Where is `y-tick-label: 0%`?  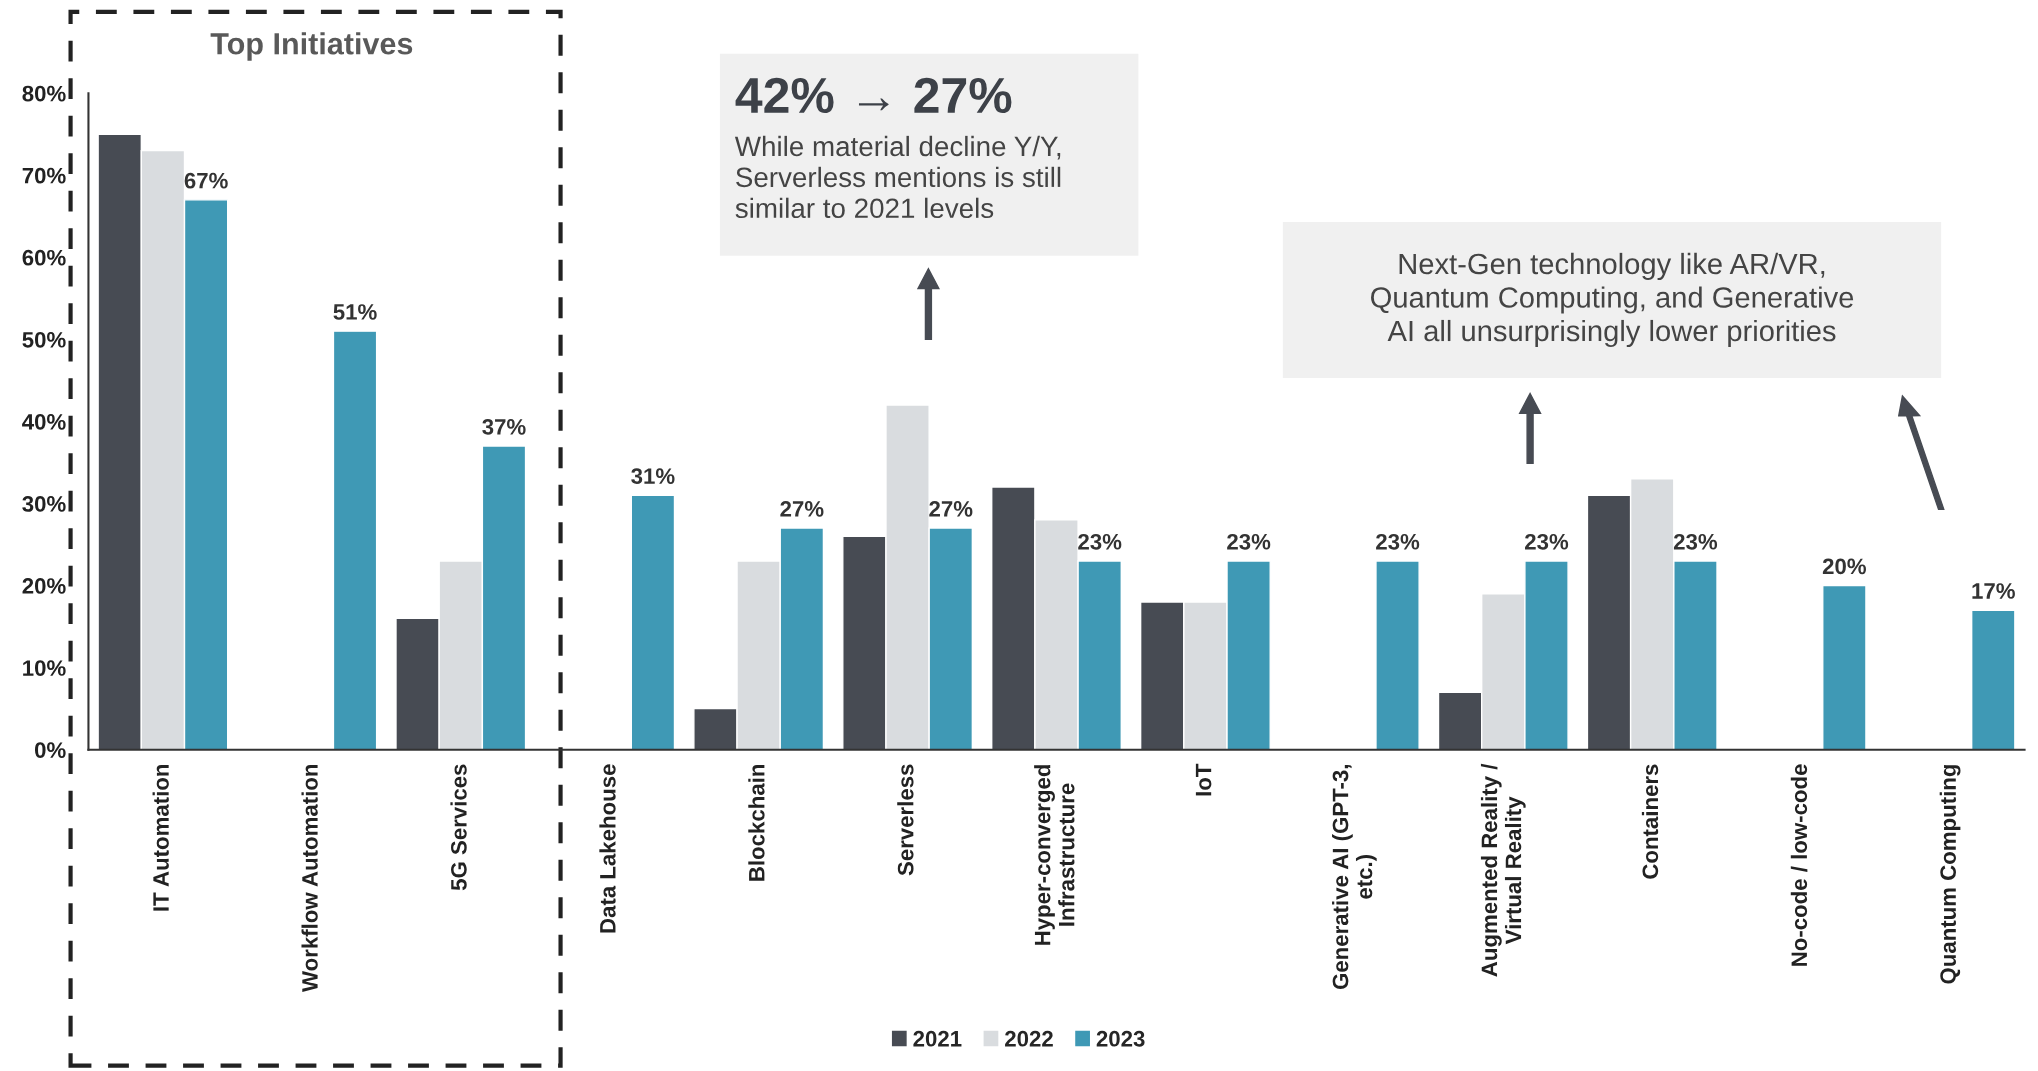
y-tick-label: 0% is located at coordinates (50, 750).